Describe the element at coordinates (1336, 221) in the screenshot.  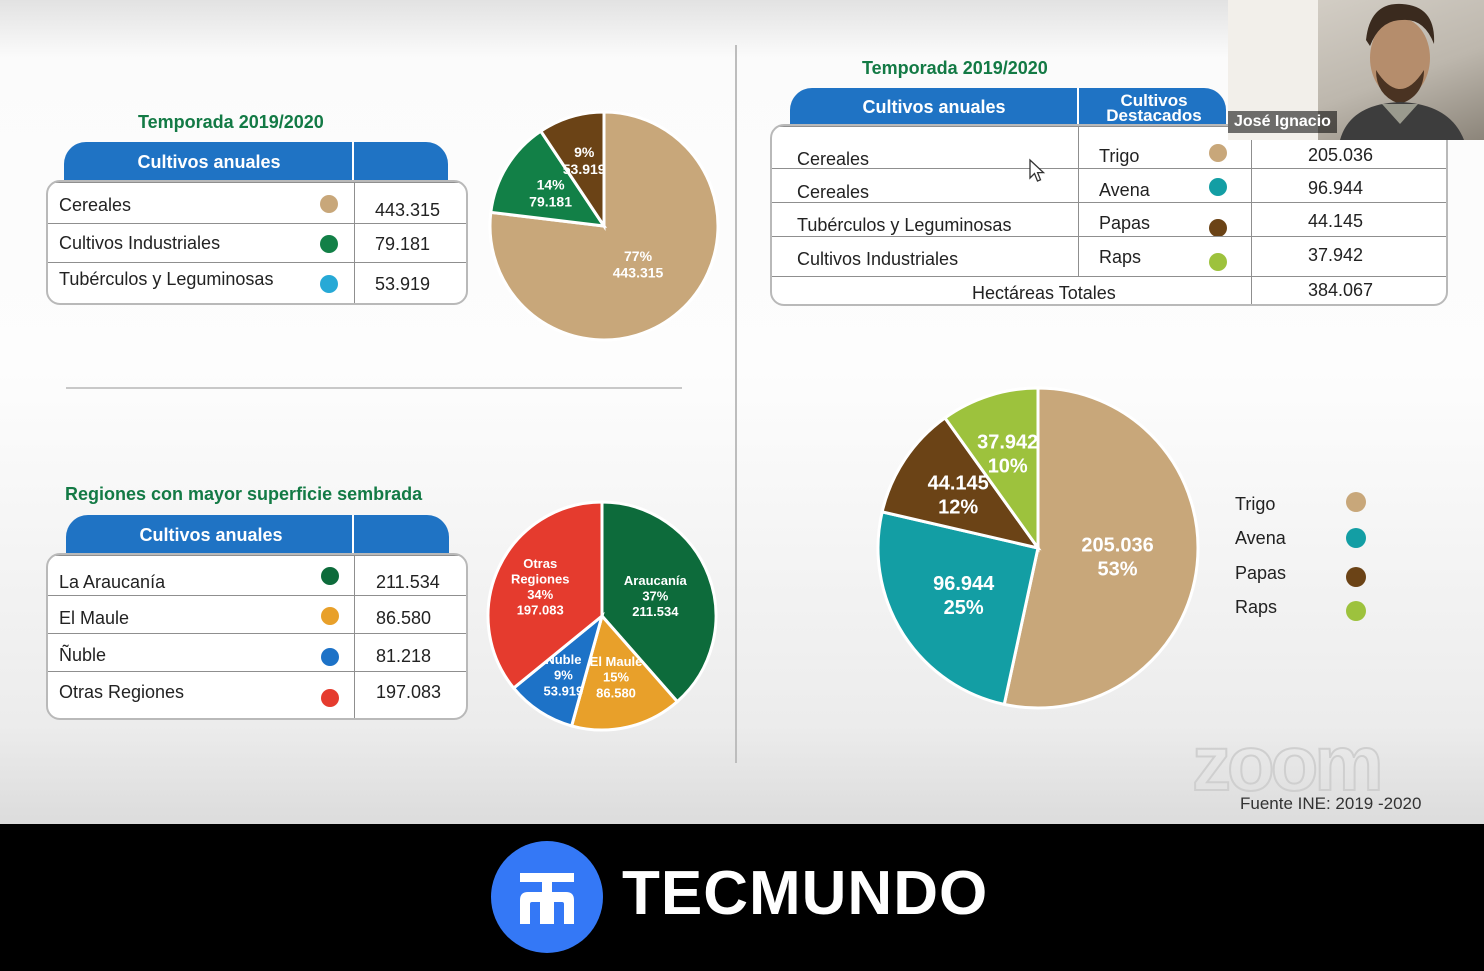
I see `row-value: 44.145` at that location.